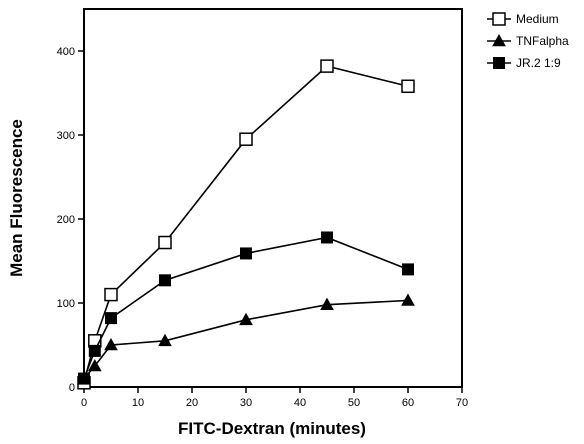 Image resolution: width=584 pixels, height=444 pixels. What do you see at coordinates (542, 41) in the screenshot?
I see `legend-label: TNFalpha` at bounding box center [542, 41].